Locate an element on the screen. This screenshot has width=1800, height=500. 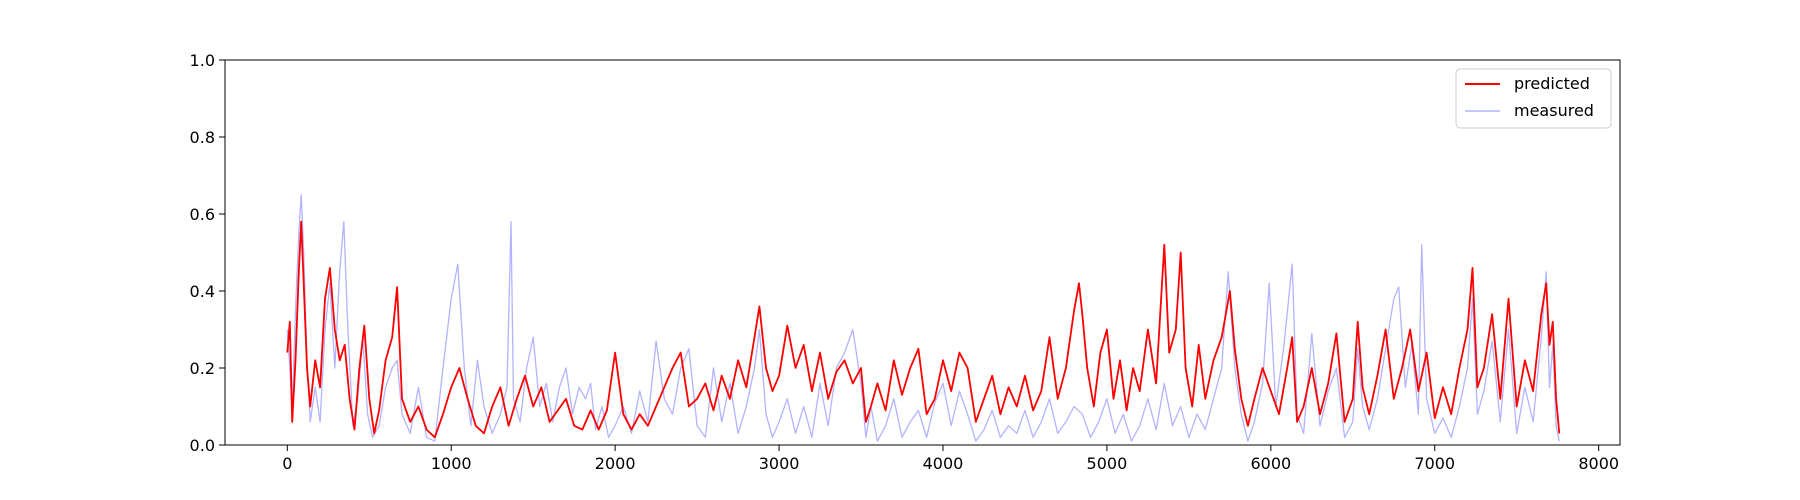
x-tick-label: 7000 is located at coordinates (1434, 463).